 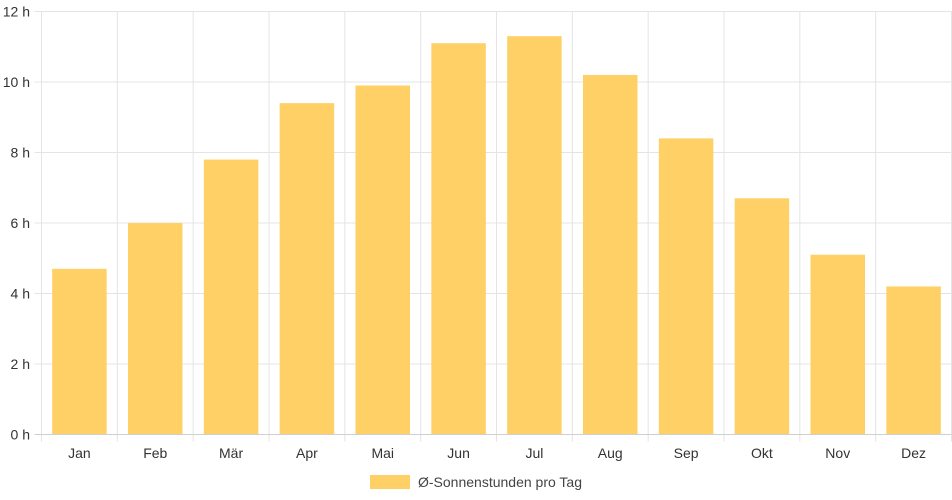 I want to click on x-tick-label: Feb, so click(x=155, y=453).